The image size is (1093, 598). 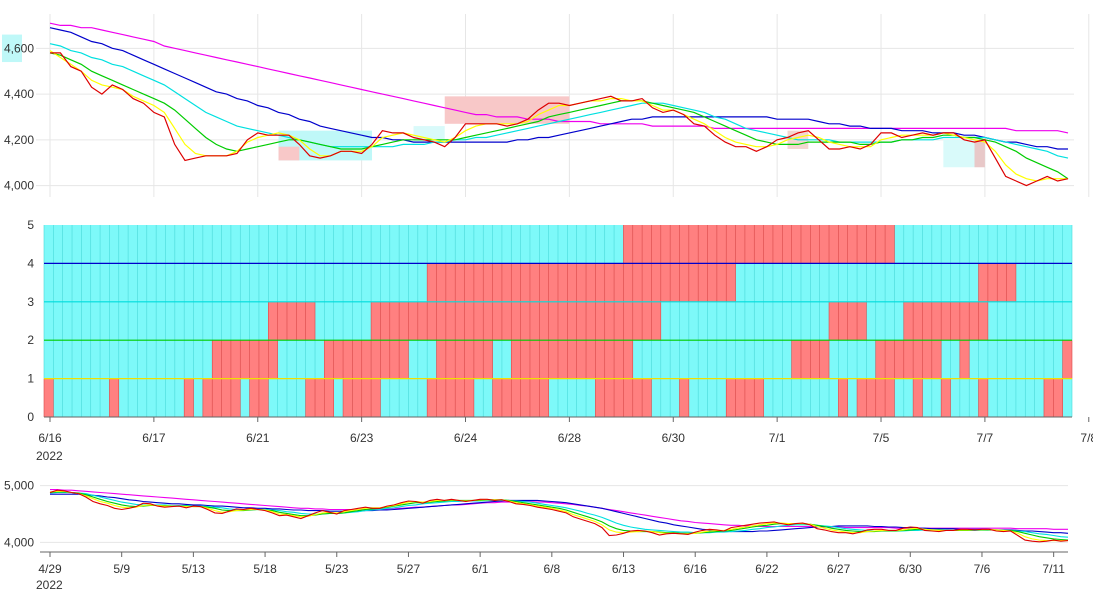 What do you see at coordinates (154, 438) in the screenshot?
I see `middle-x-tick-label: 6/17` at bounding box center [154, 438].